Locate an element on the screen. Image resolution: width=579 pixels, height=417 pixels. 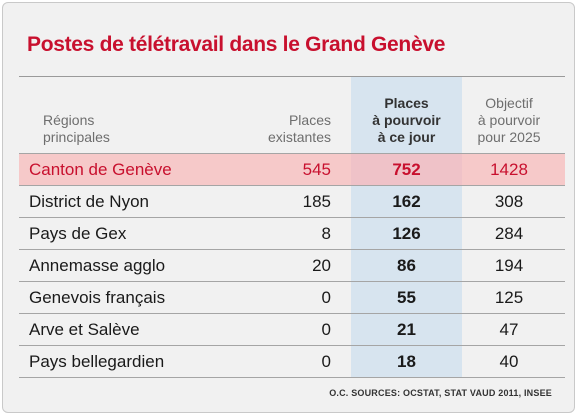
cell-region: Genevois français is located at coordinates (97, 297).